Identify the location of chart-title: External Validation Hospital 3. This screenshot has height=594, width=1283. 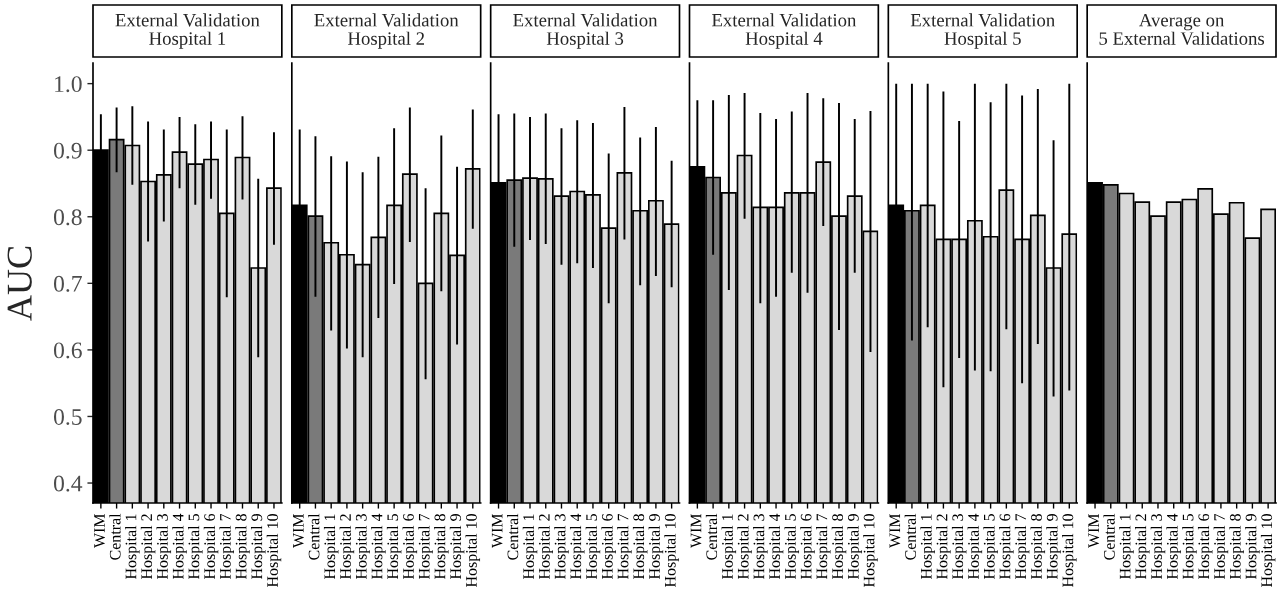
(585, 31).